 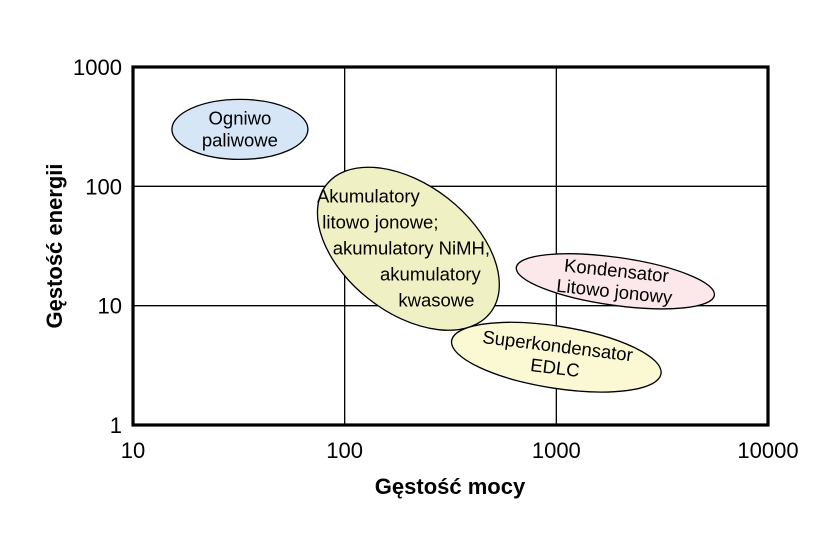 I want to click on y-tick-label: 10, so click(x=110, y=306).